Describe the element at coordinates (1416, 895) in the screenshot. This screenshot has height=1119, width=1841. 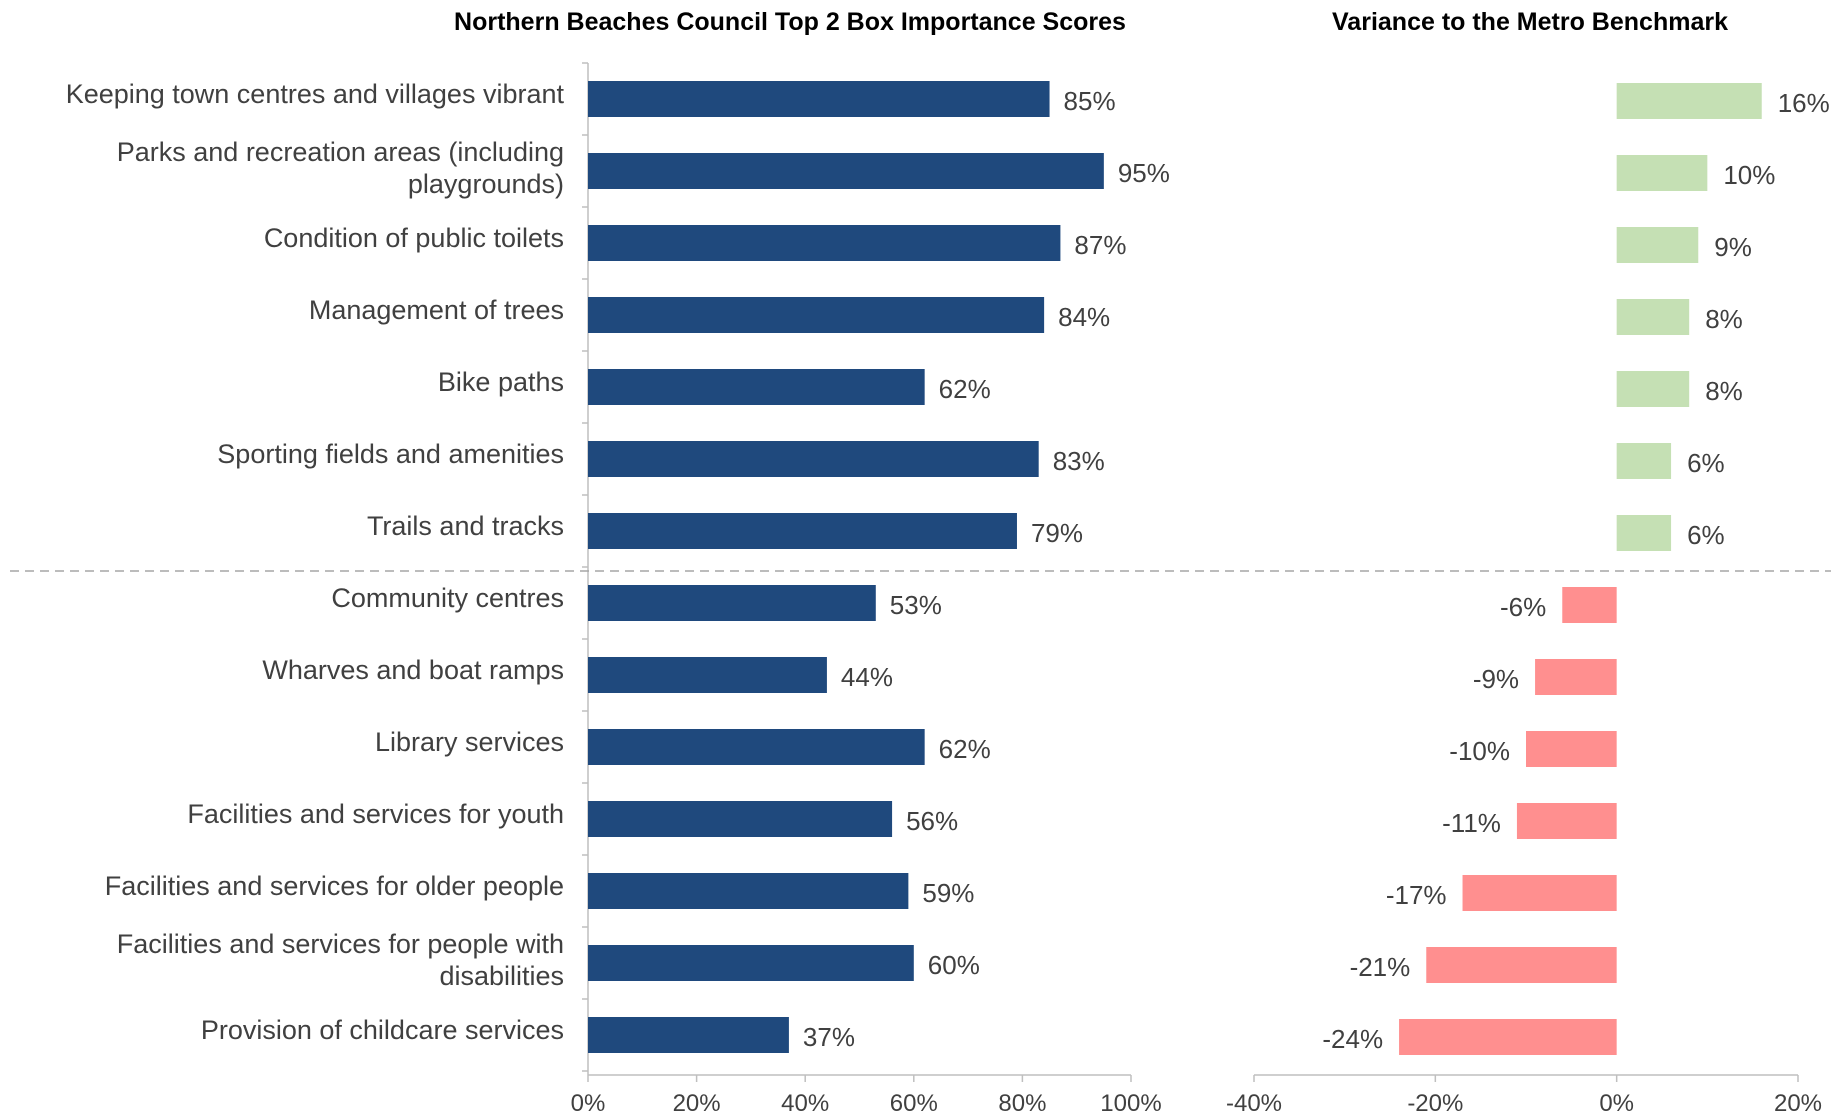
I see `variance-value-label: -17%` at that location.